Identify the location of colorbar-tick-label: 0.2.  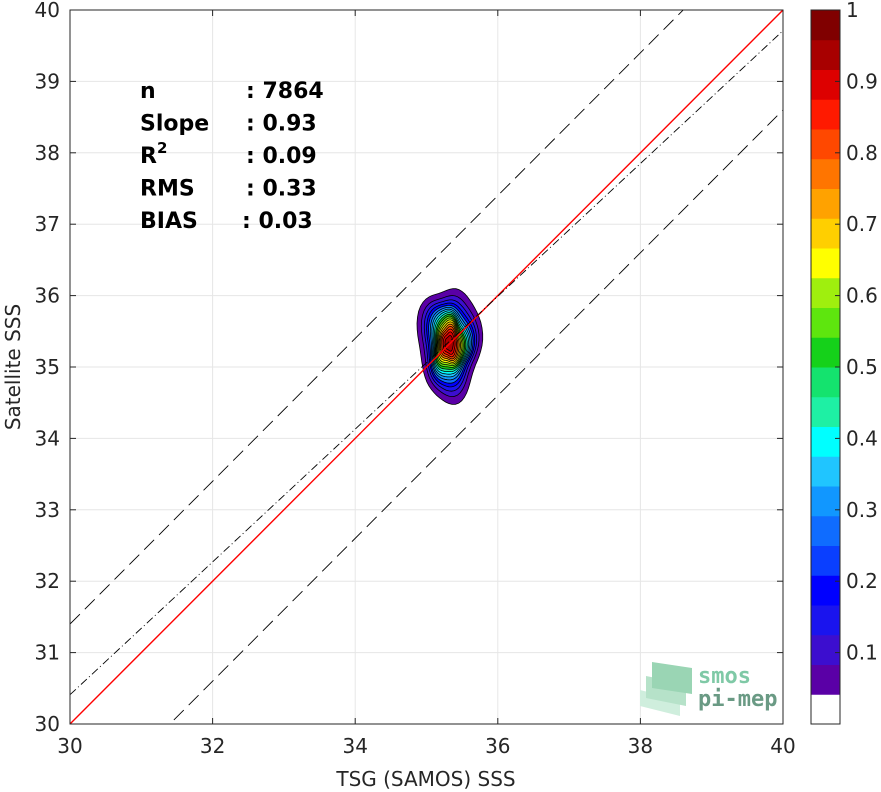
(862, 581).